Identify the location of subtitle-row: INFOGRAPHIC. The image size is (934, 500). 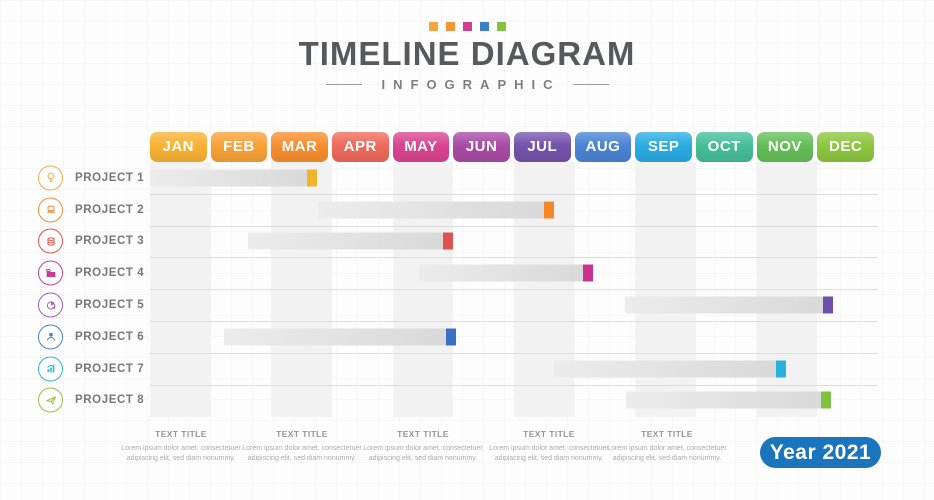
(467, 84).